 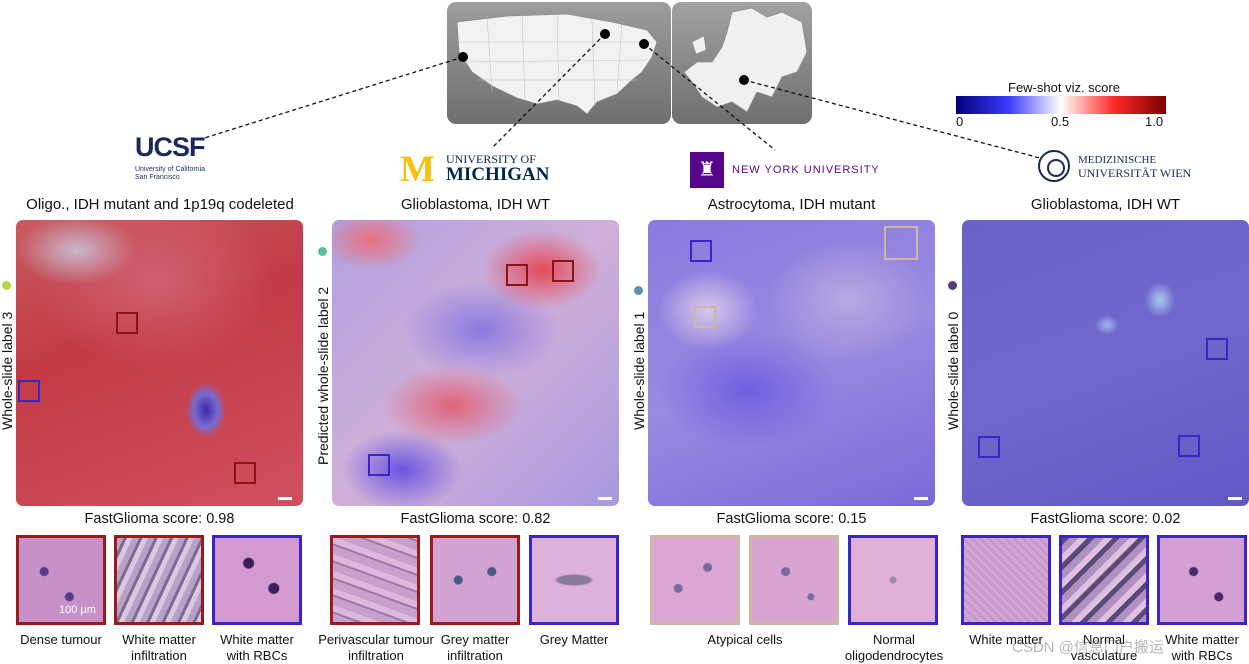 I want to click on usa-landmass, so click(x=557, y=64).